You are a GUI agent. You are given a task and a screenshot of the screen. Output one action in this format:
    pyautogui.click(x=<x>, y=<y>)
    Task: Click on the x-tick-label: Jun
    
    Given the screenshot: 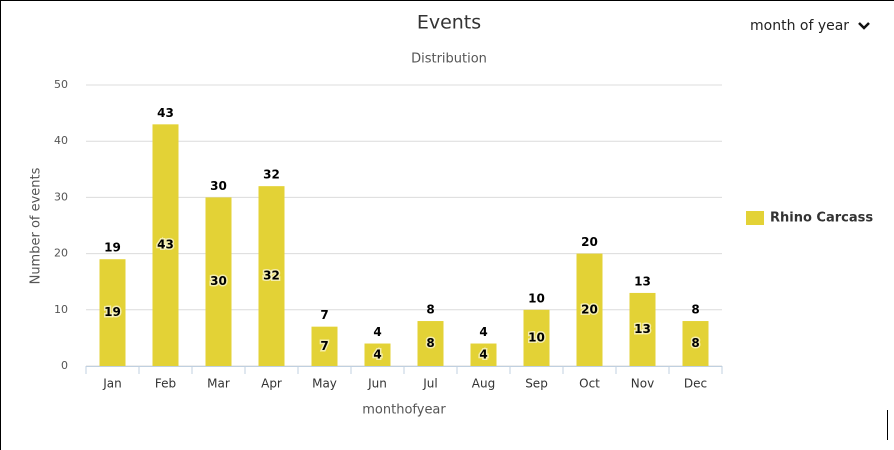 What is the action you would take?
    pyautogui.click(x=377, y=384)
    